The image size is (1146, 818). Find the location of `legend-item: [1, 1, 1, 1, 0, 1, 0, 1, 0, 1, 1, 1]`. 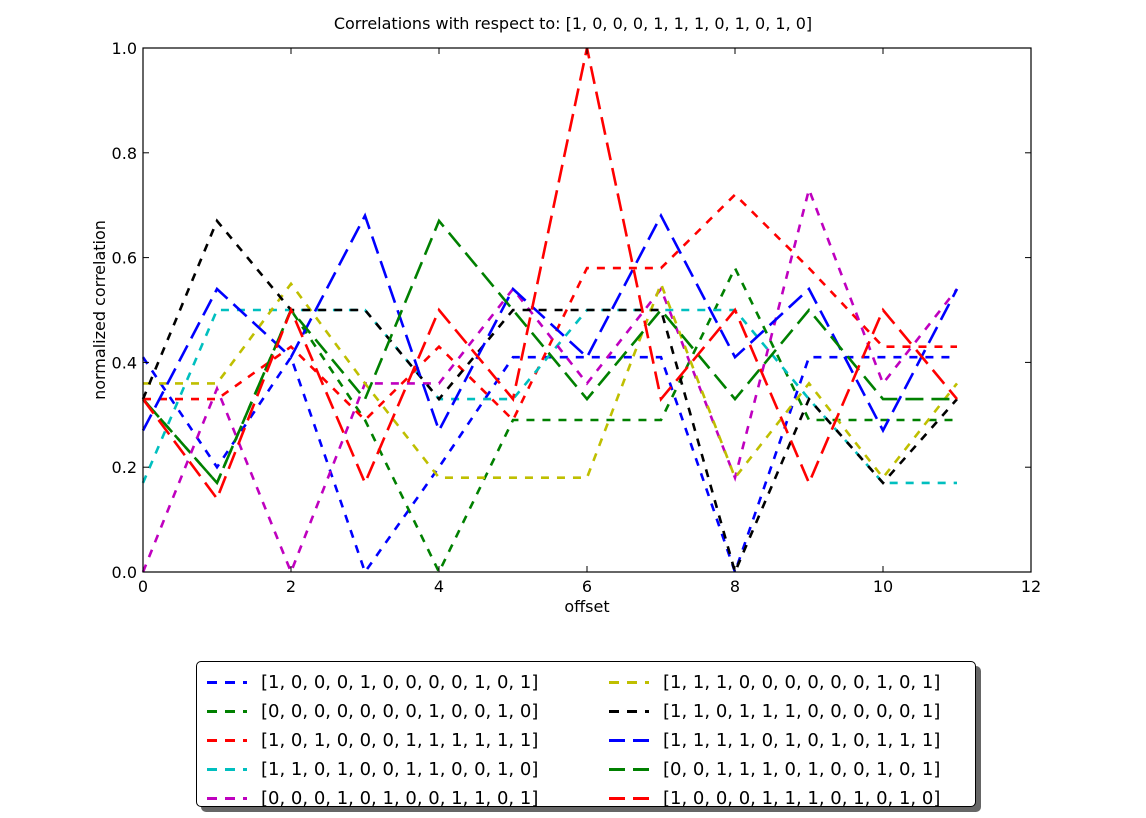

legend-item: [1, 1, 1, 1, 0, 1, 0, 1, 0, 1, 1, 1] is located at coordinates (769, 740).